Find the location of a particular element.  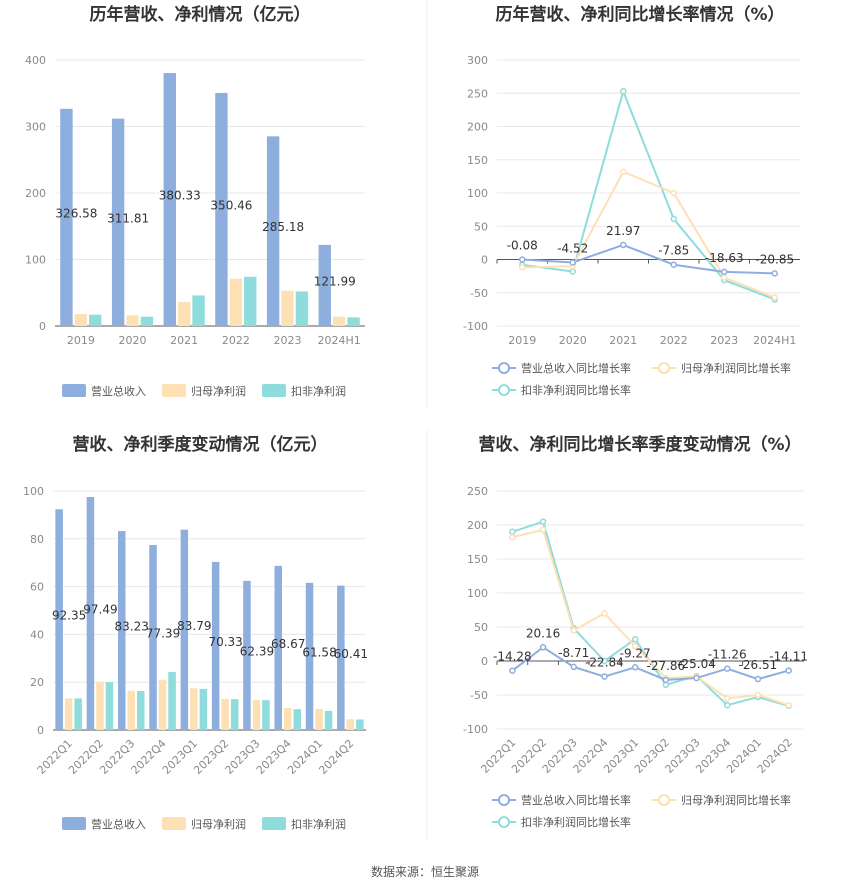

line-value-label: -20.85 is located at coordinates (774, 259).